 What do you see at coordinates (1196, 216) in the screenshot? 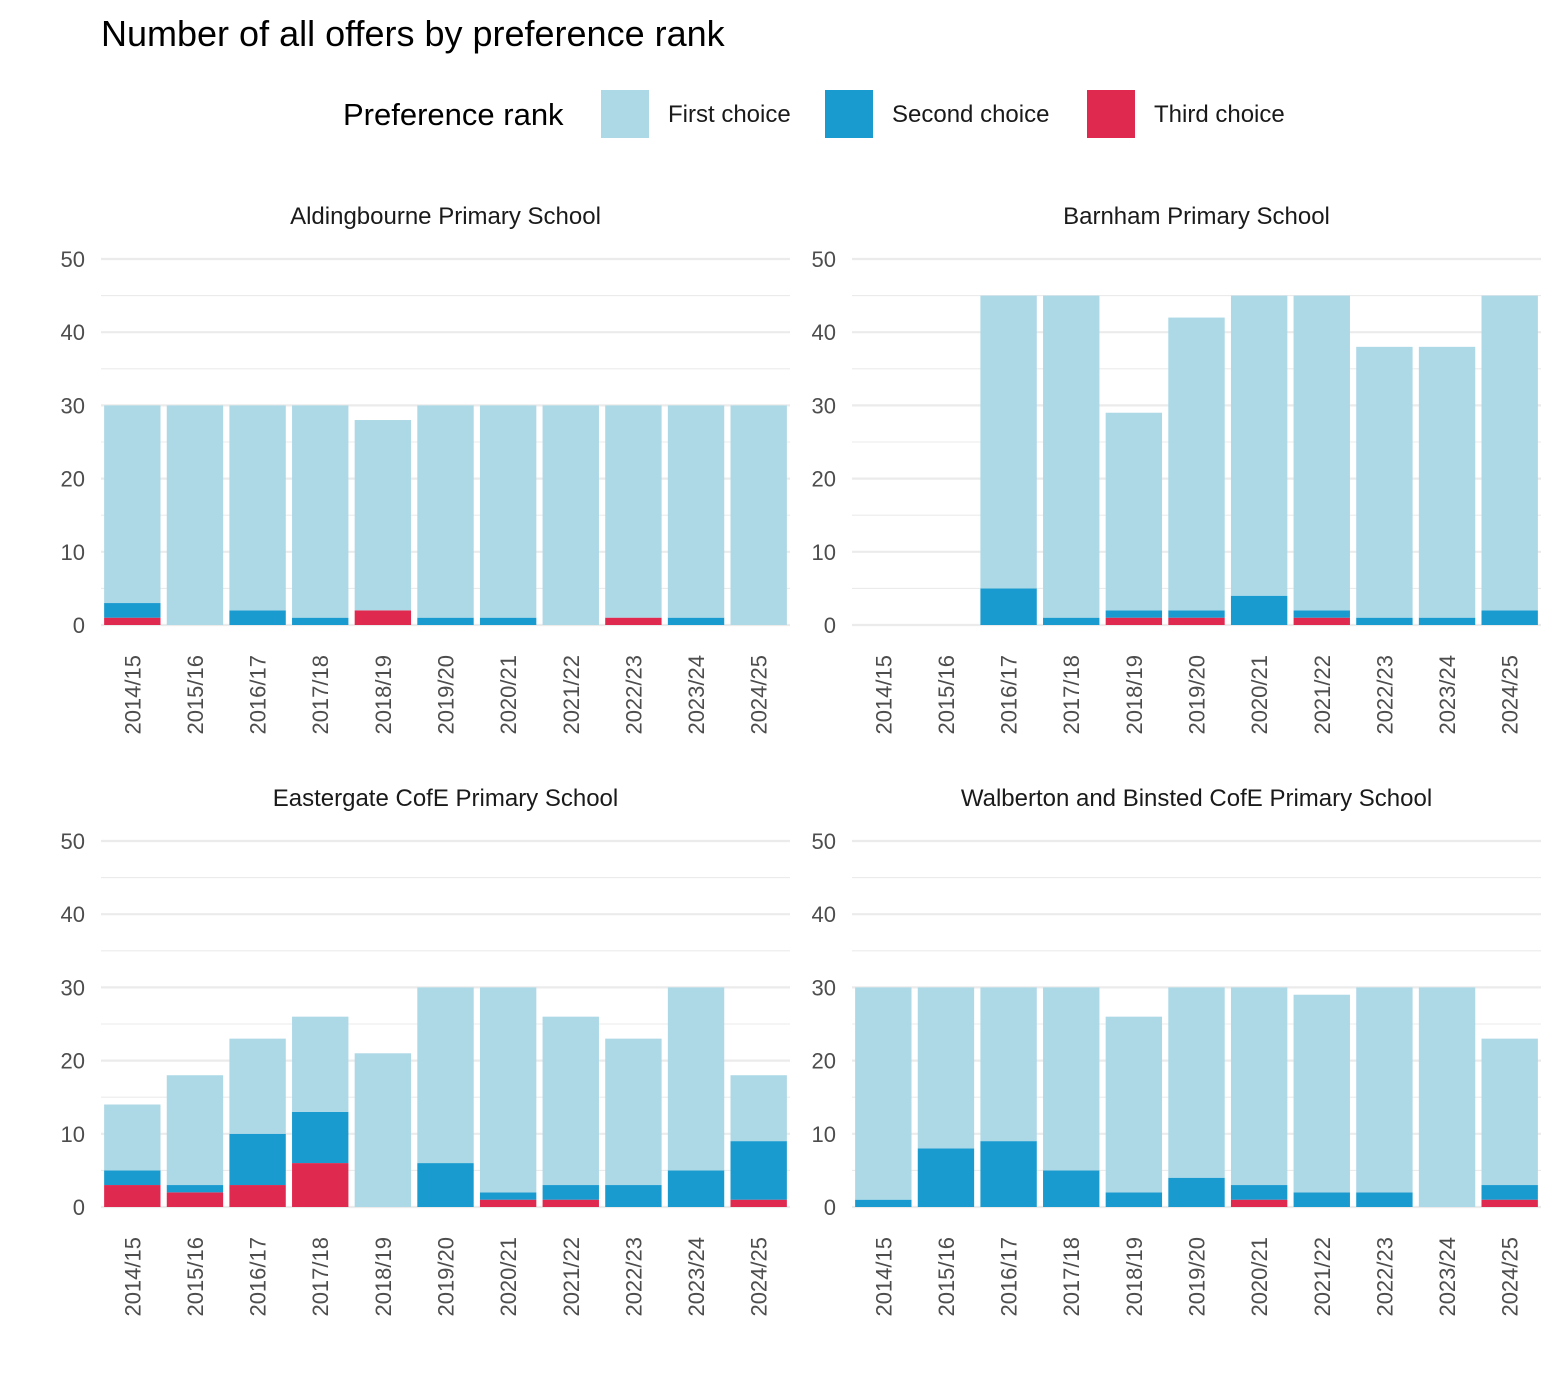
I see `facet-title: Barnham Primary School` at bounding box center [1196, 216].